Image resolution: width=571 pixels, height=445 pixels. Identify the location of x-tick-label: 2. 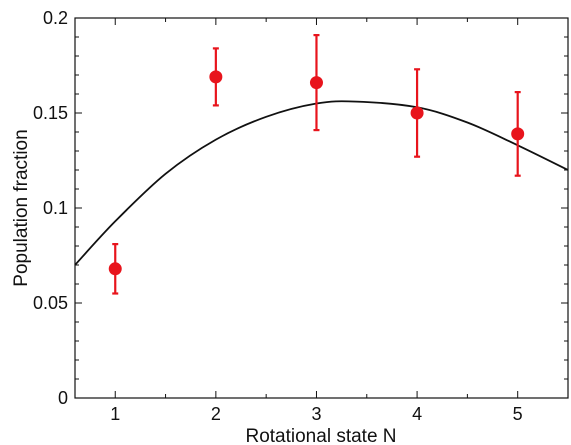
(216, 414).